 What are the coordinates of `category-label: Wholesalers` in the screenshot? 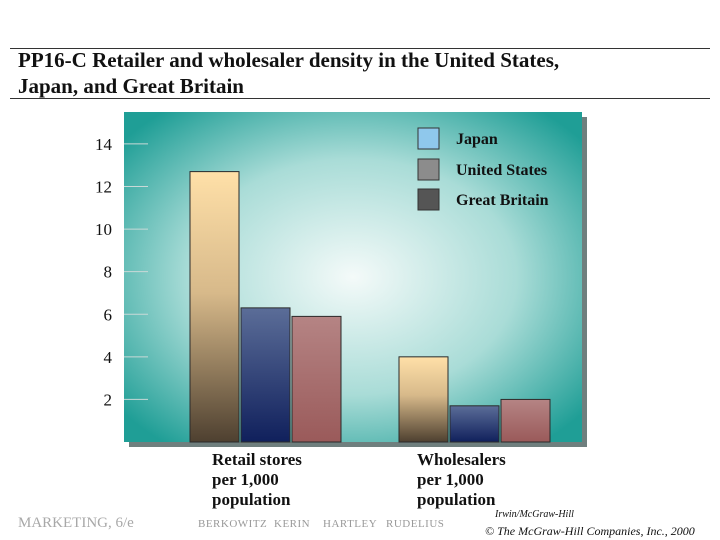 It's located at (461, 459).